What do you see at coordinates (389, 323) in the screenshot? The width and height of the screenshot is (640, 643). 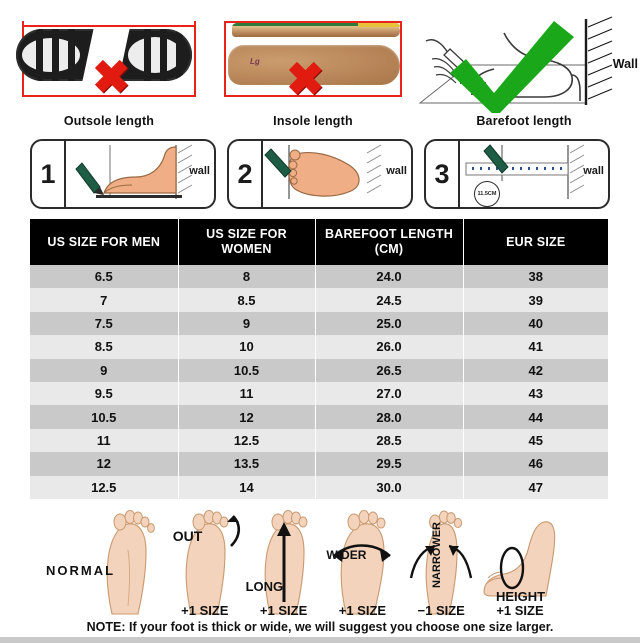 I see `cell-barefoot-length: 25.0` at bounding box center [389, 323].